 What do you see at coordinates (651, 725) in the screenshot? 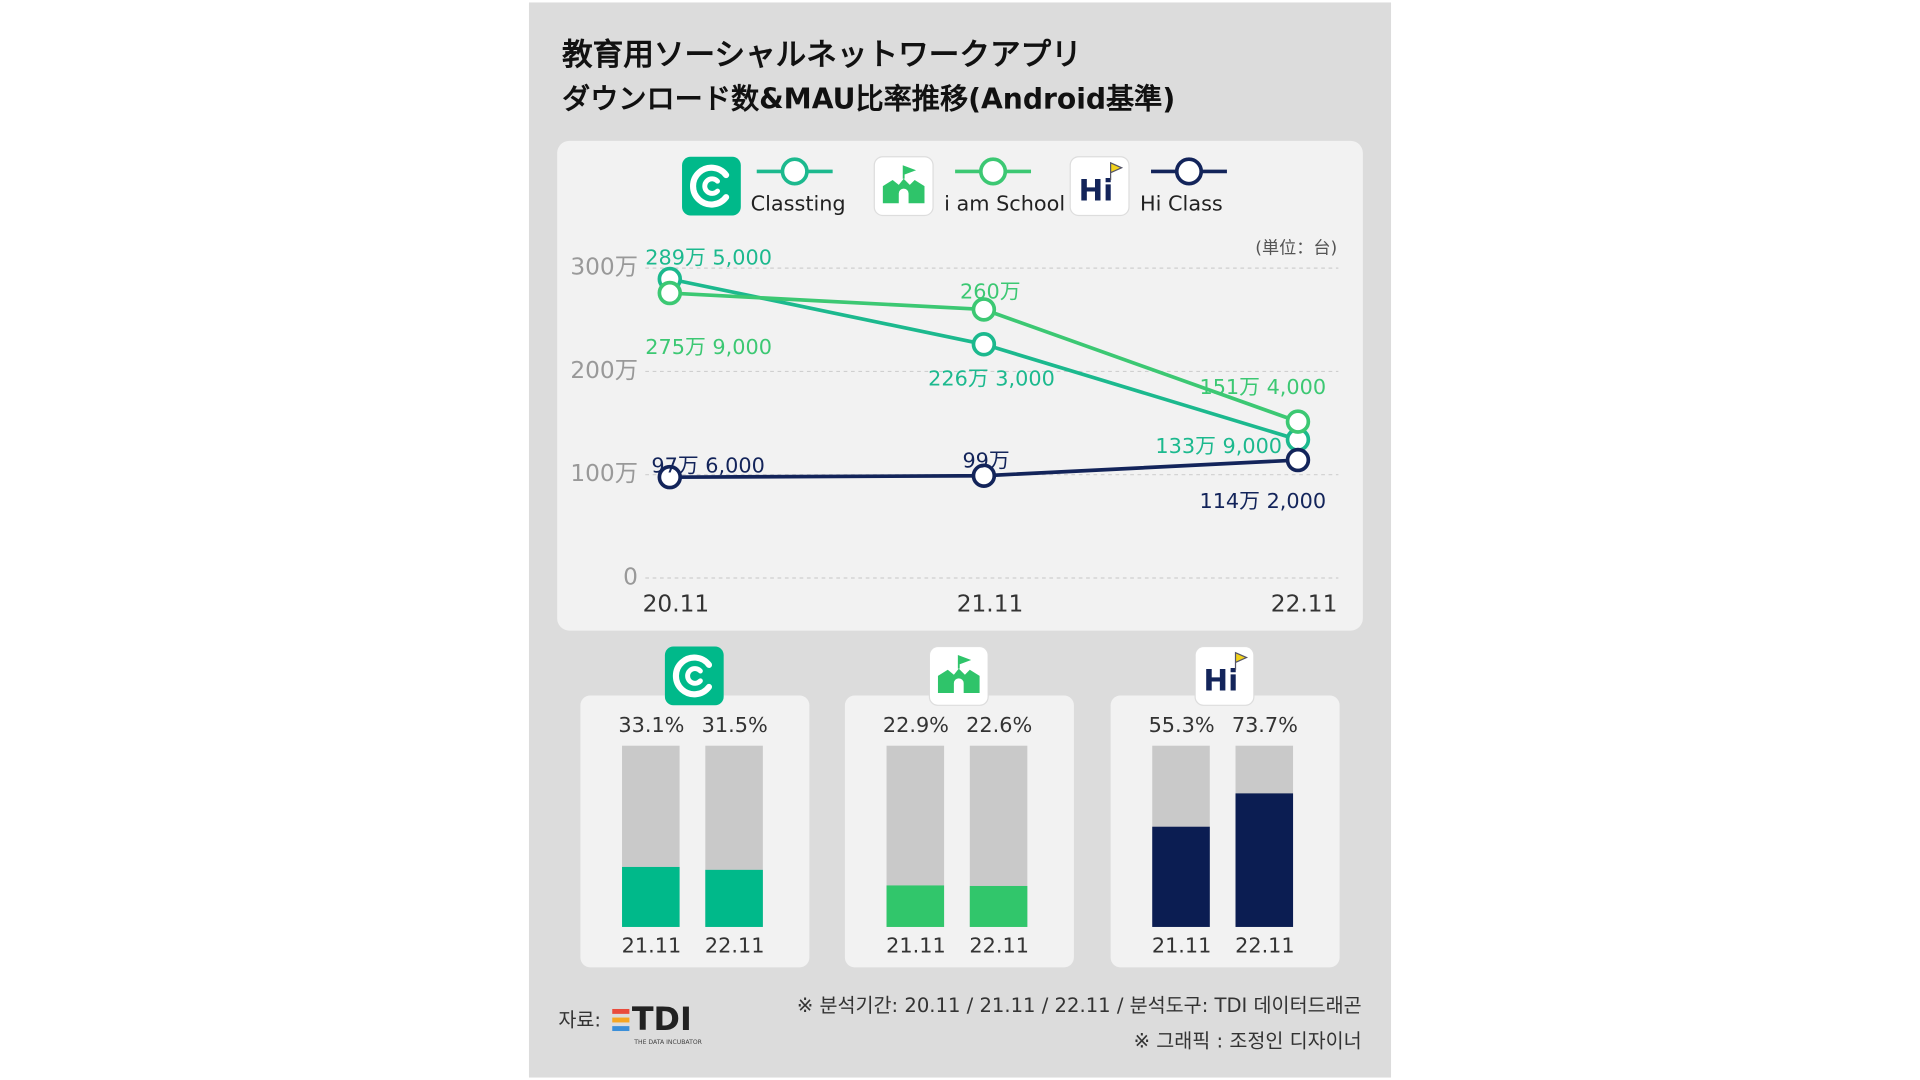
I see `data-label: 33.1%` at bounding box center [651, 725].